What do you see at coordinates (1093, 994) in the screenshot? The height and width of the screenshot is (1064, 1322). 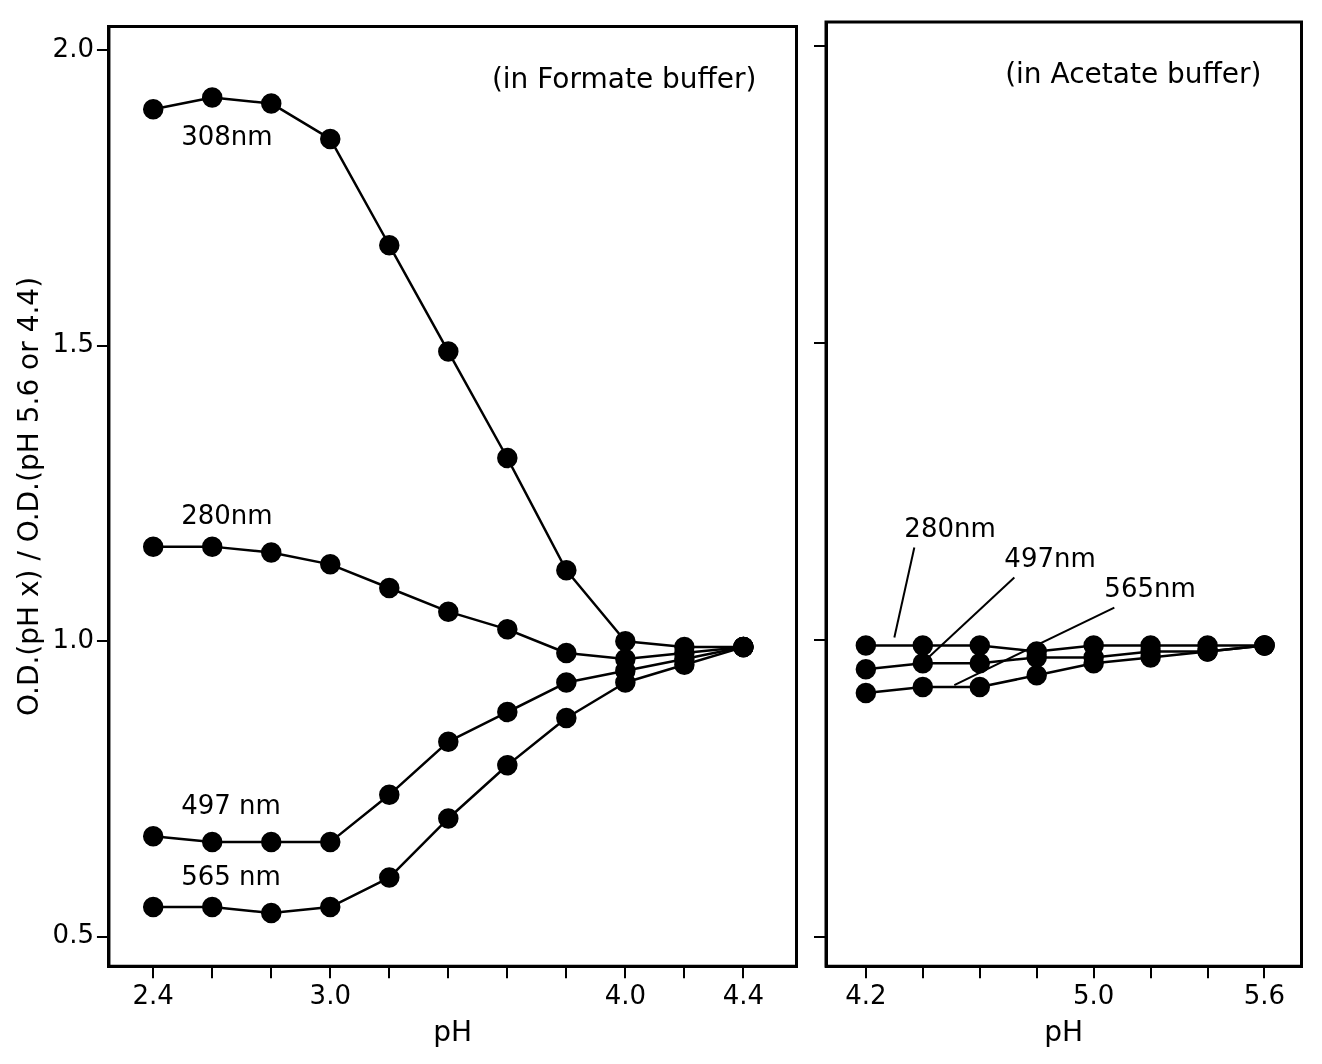 I see `x-tick-label: 5.0` at bounding box center [1093, 994].